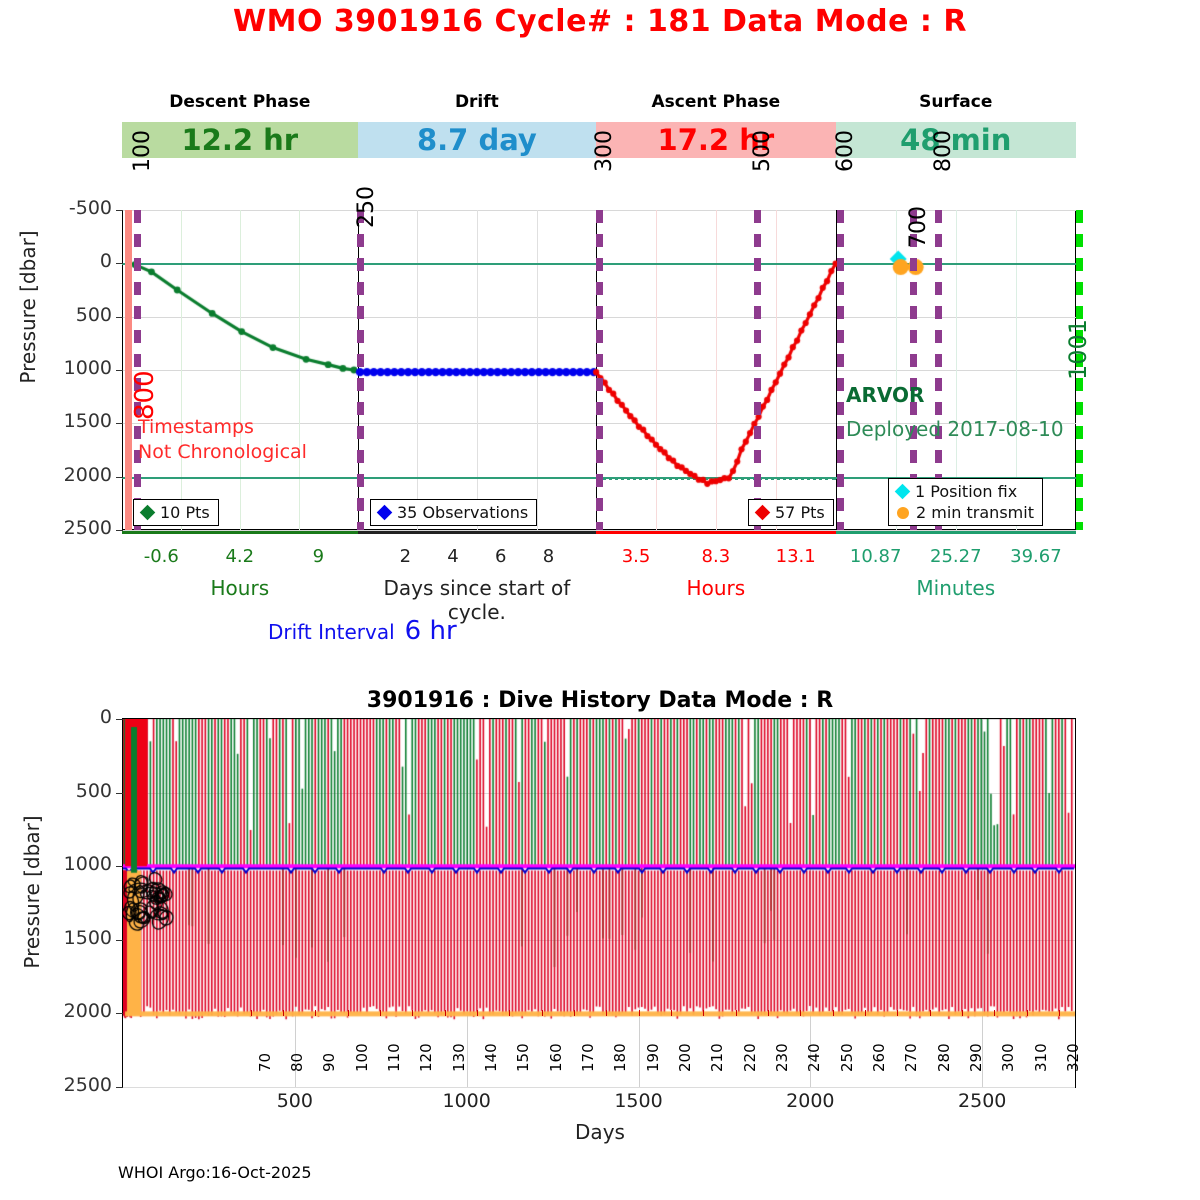 This screenshot has width=1200, height=1200. I want to click on phase-duration-1: 8.7 day, so click(476, 140).